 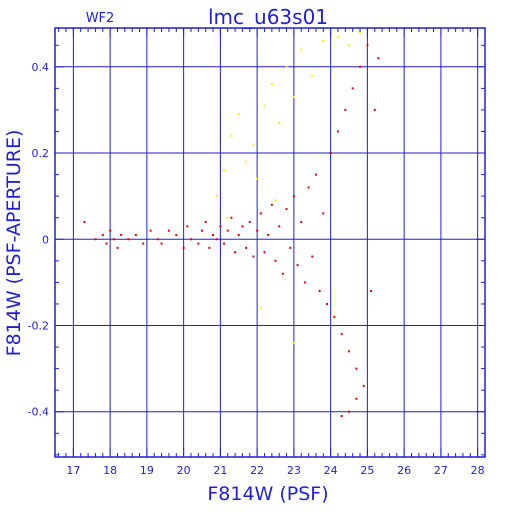 I want to click on x-tick-label: 17, so click(x=73, y=470).